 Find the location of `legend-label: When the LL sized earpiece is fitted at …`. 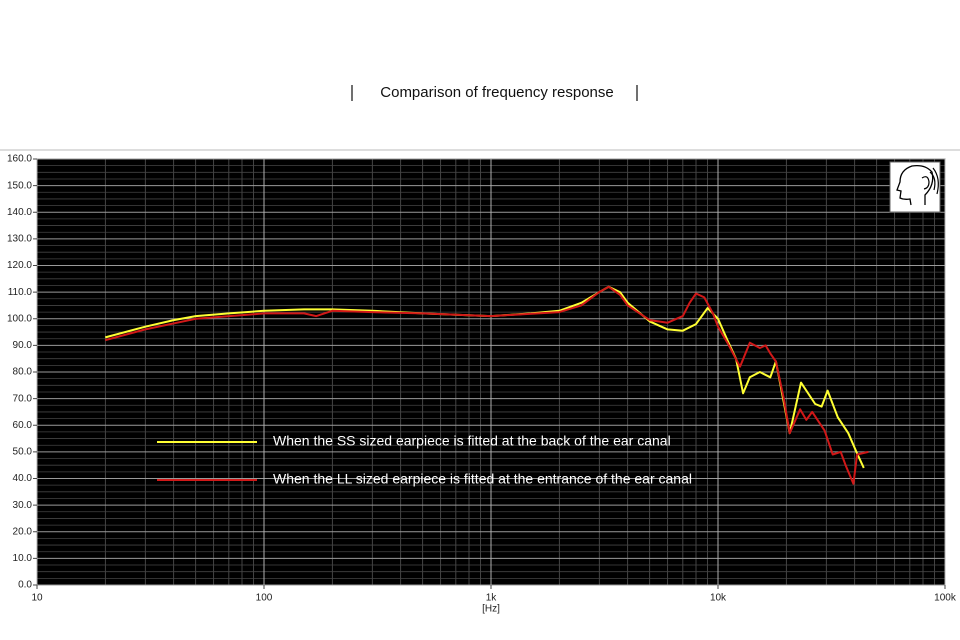

legend-label: When the LL sized earpiece is fitted at … is located at coordinates (482, 479).